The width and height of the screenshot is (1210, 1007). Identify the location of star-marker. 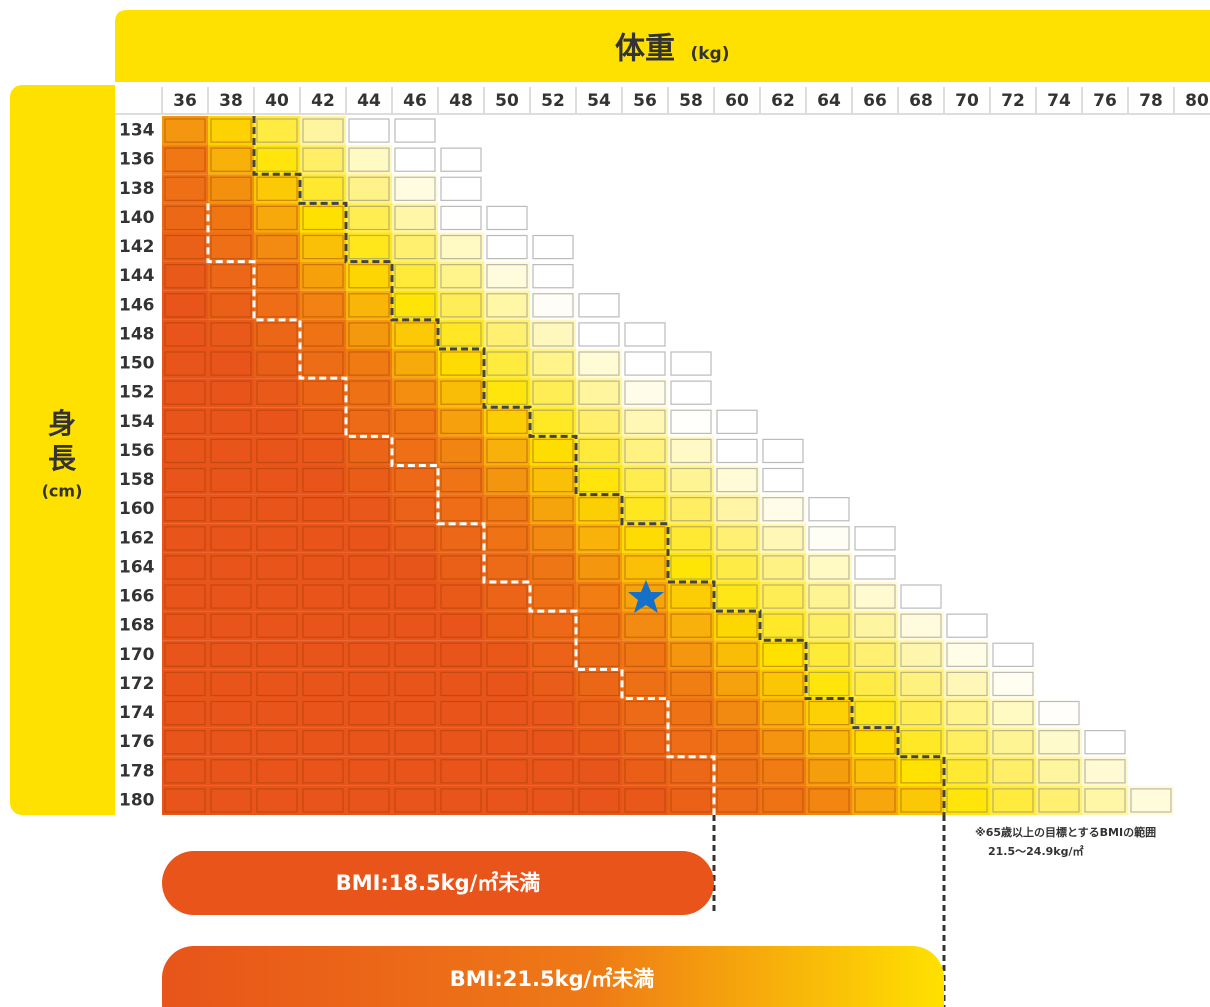
(646, 596).